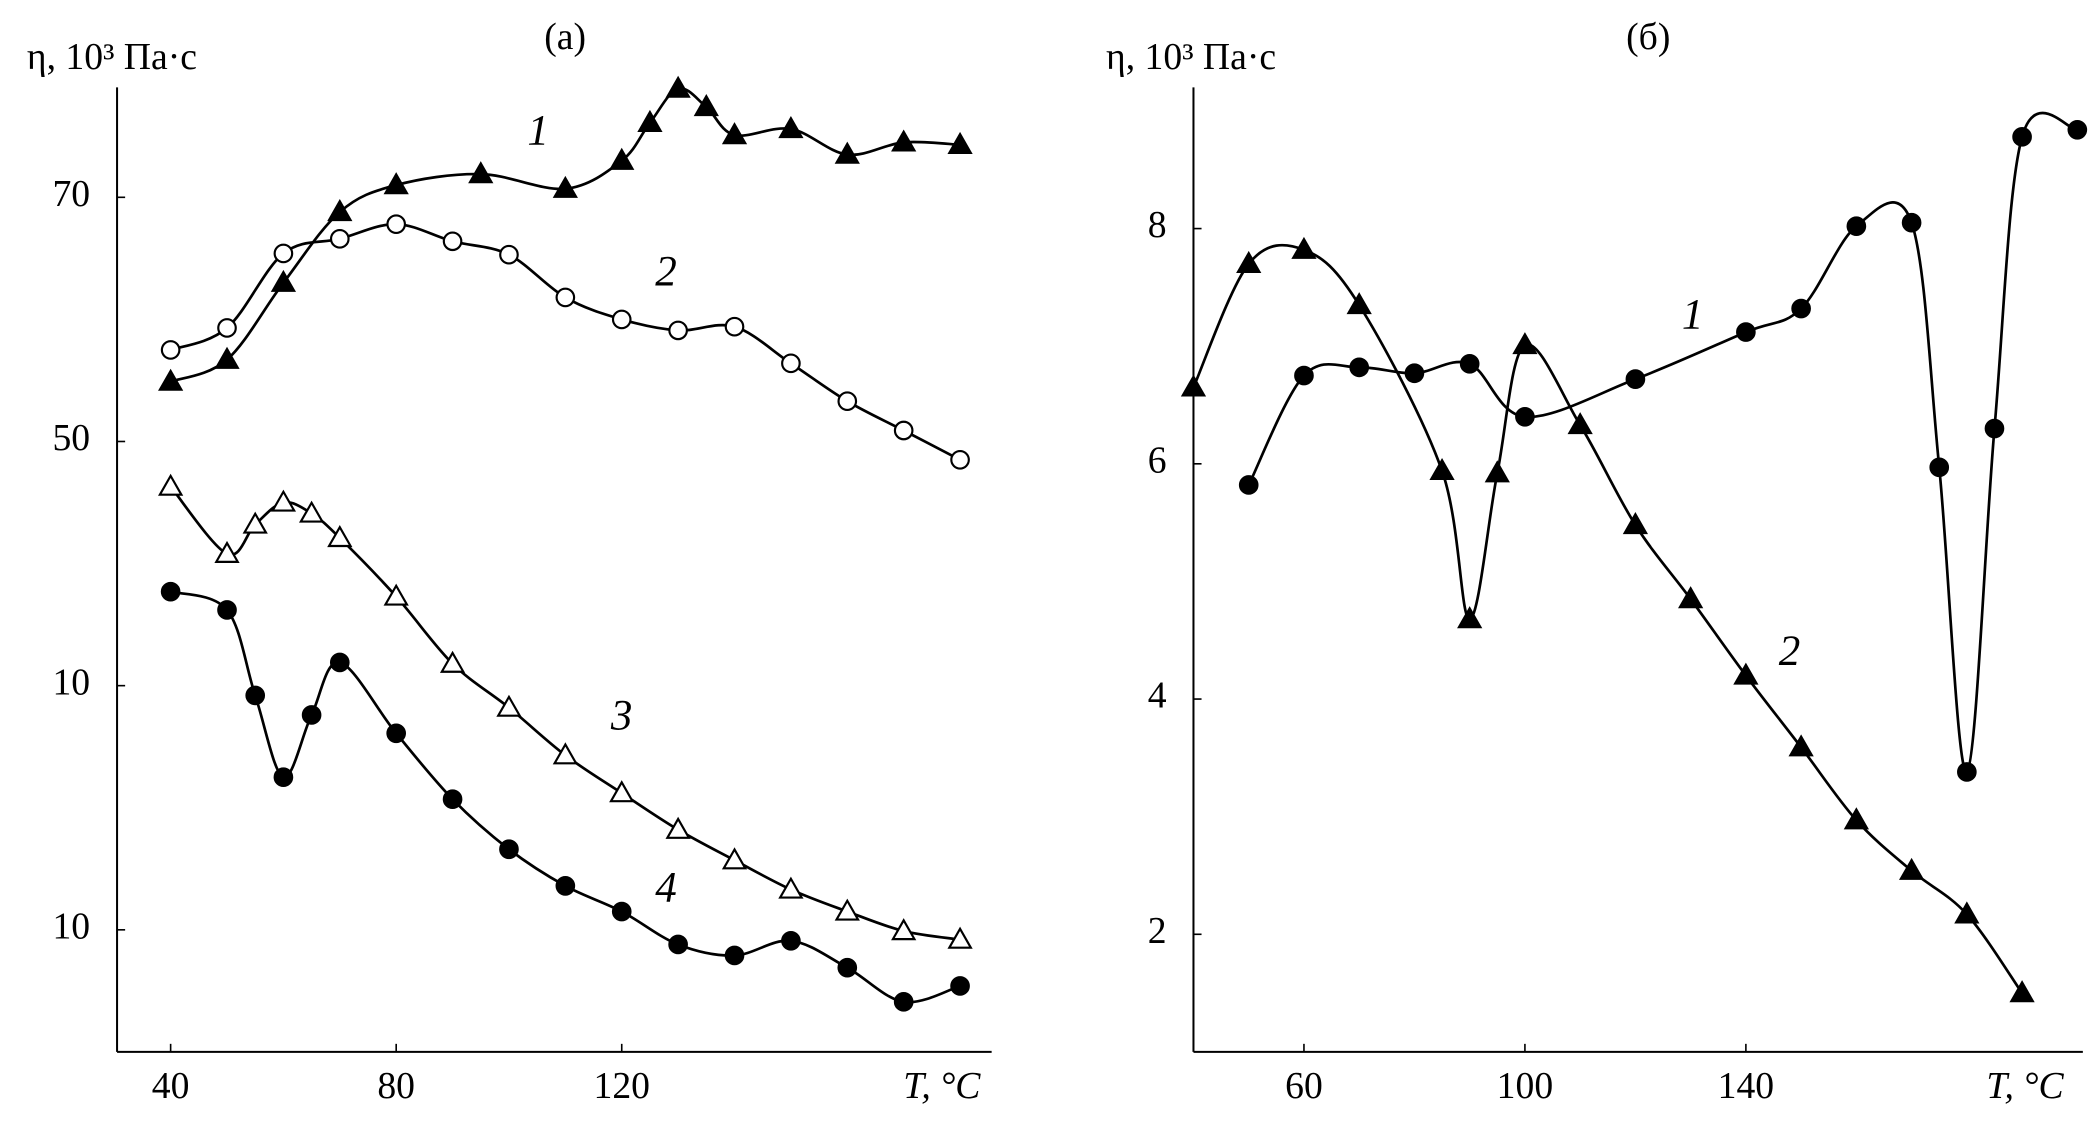 The image size is (2099, 1138). Describe the element at coordinates (71, 194) in the screenshot. I see `y-tick-label: 70` at that location.